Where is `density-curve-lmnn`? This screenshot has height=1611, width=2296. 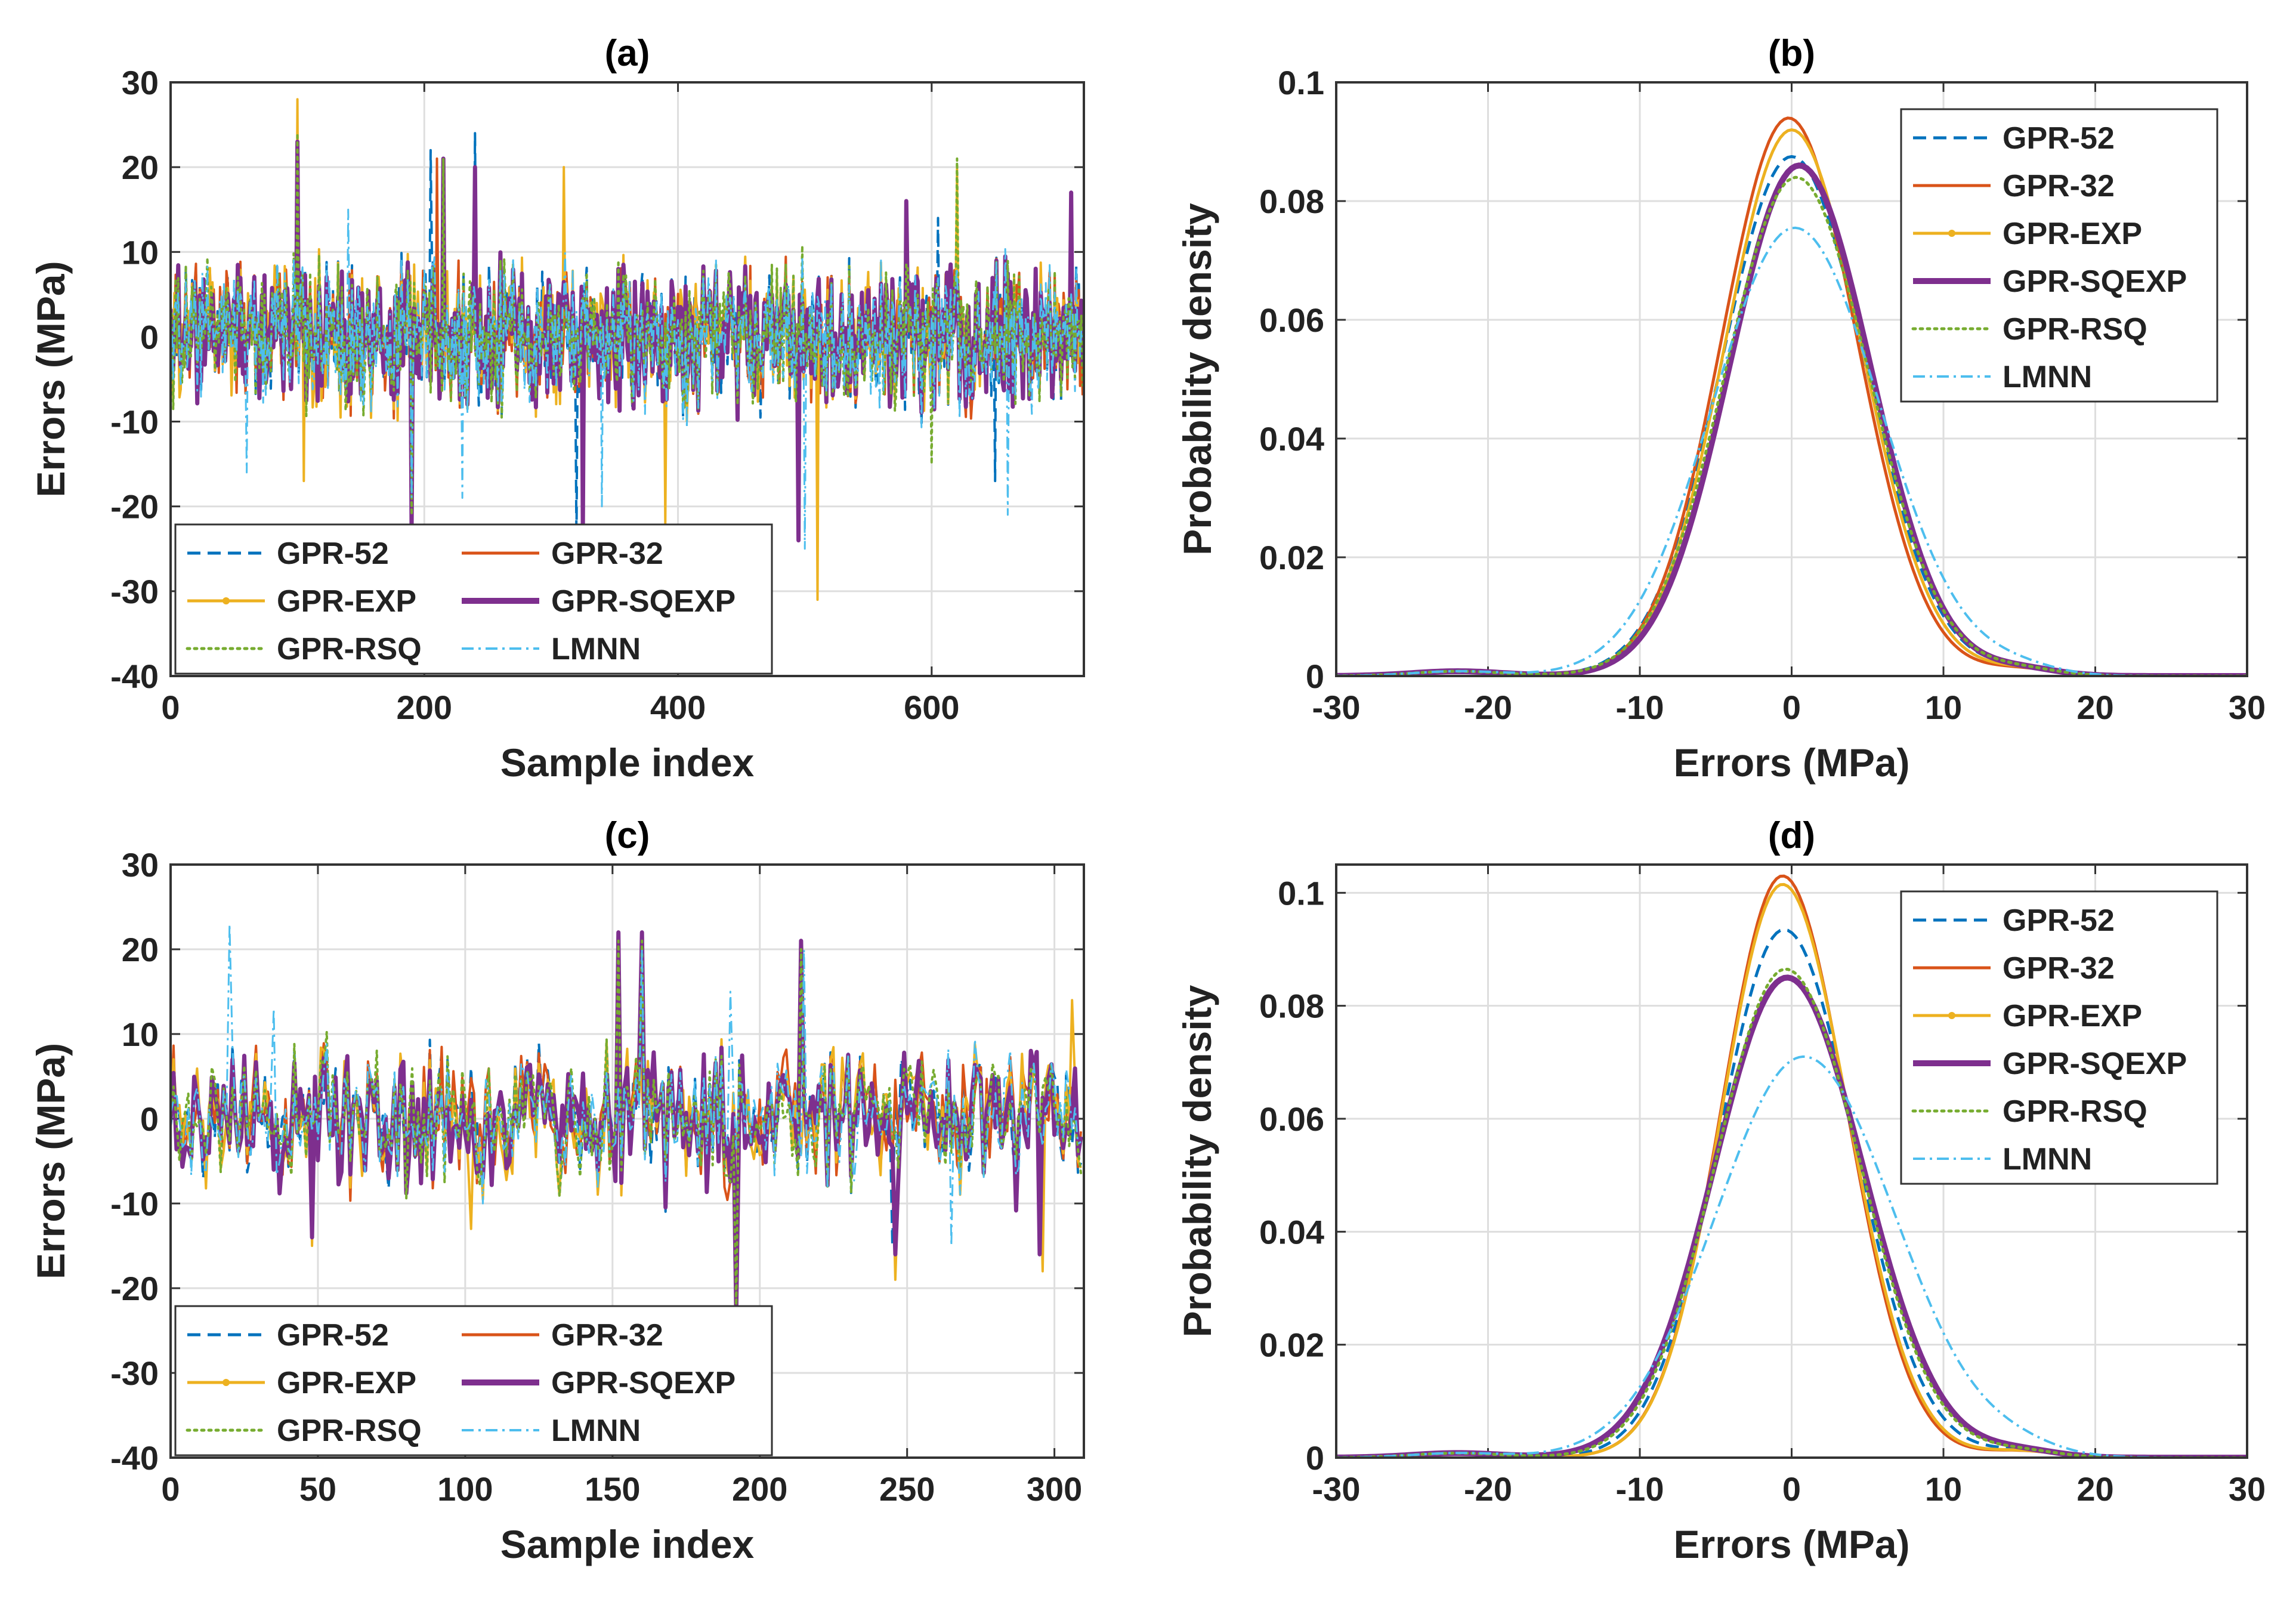 density-curve-lmnn is located at coordinates (1792, 451).